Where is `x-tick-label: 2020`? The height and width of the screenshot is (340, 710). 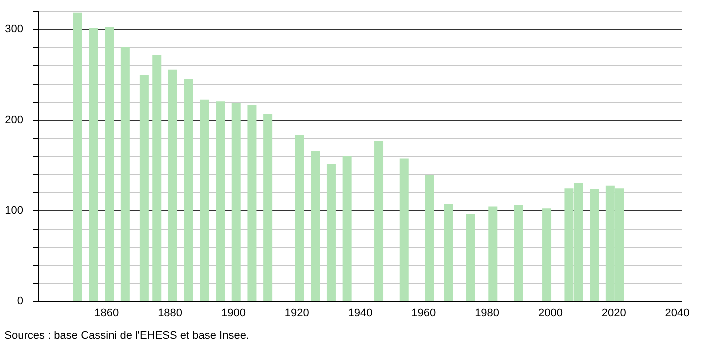 x-tick-label: 2020 is located at coordinates (614, 314).